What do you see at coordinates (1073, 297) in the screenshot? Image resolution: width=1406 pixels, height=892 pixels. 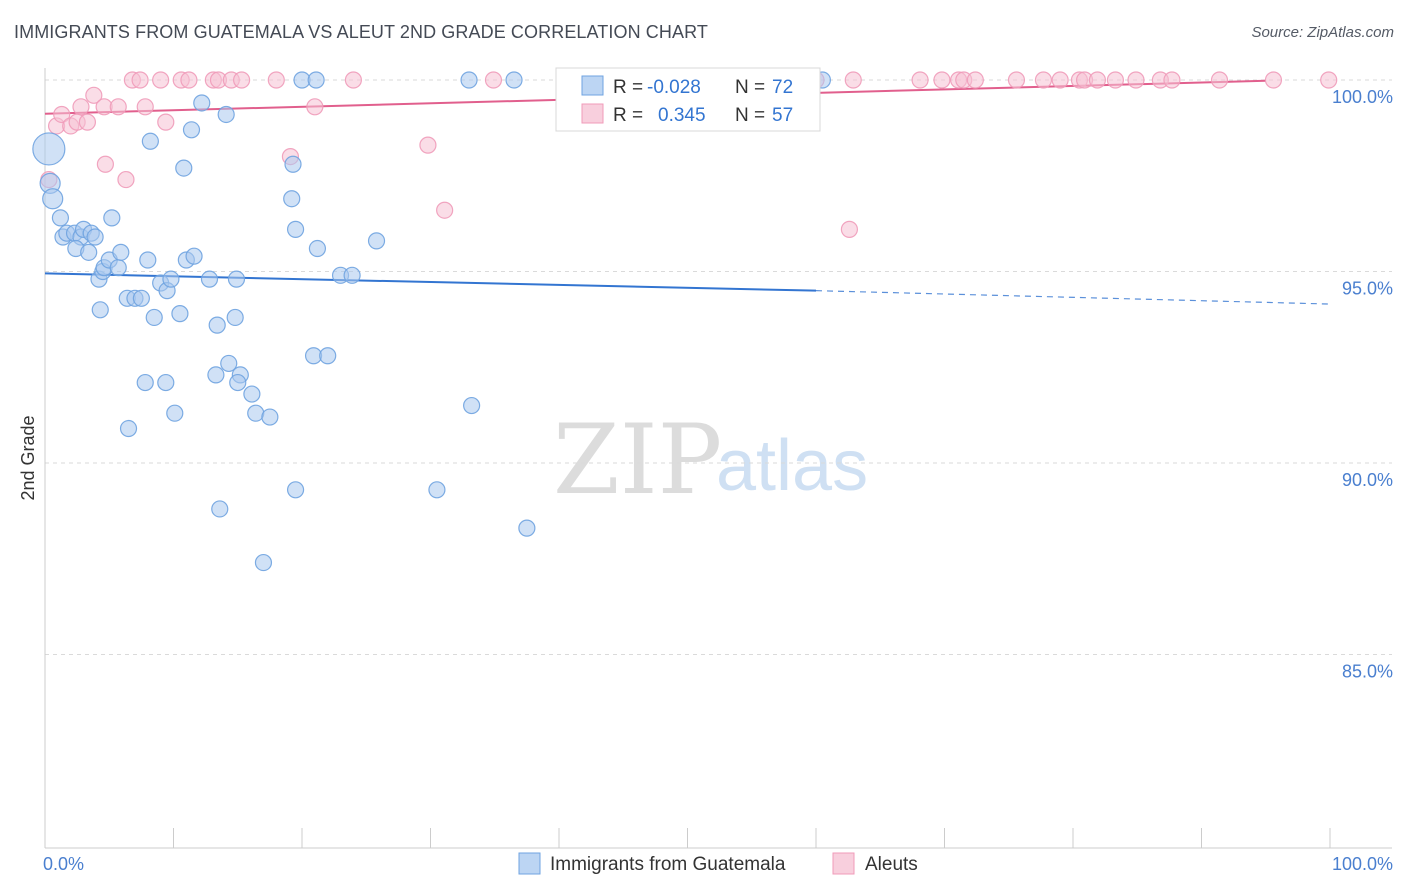 I see `trend-line-extension-guatemala` at bounding box center [1073, 297].